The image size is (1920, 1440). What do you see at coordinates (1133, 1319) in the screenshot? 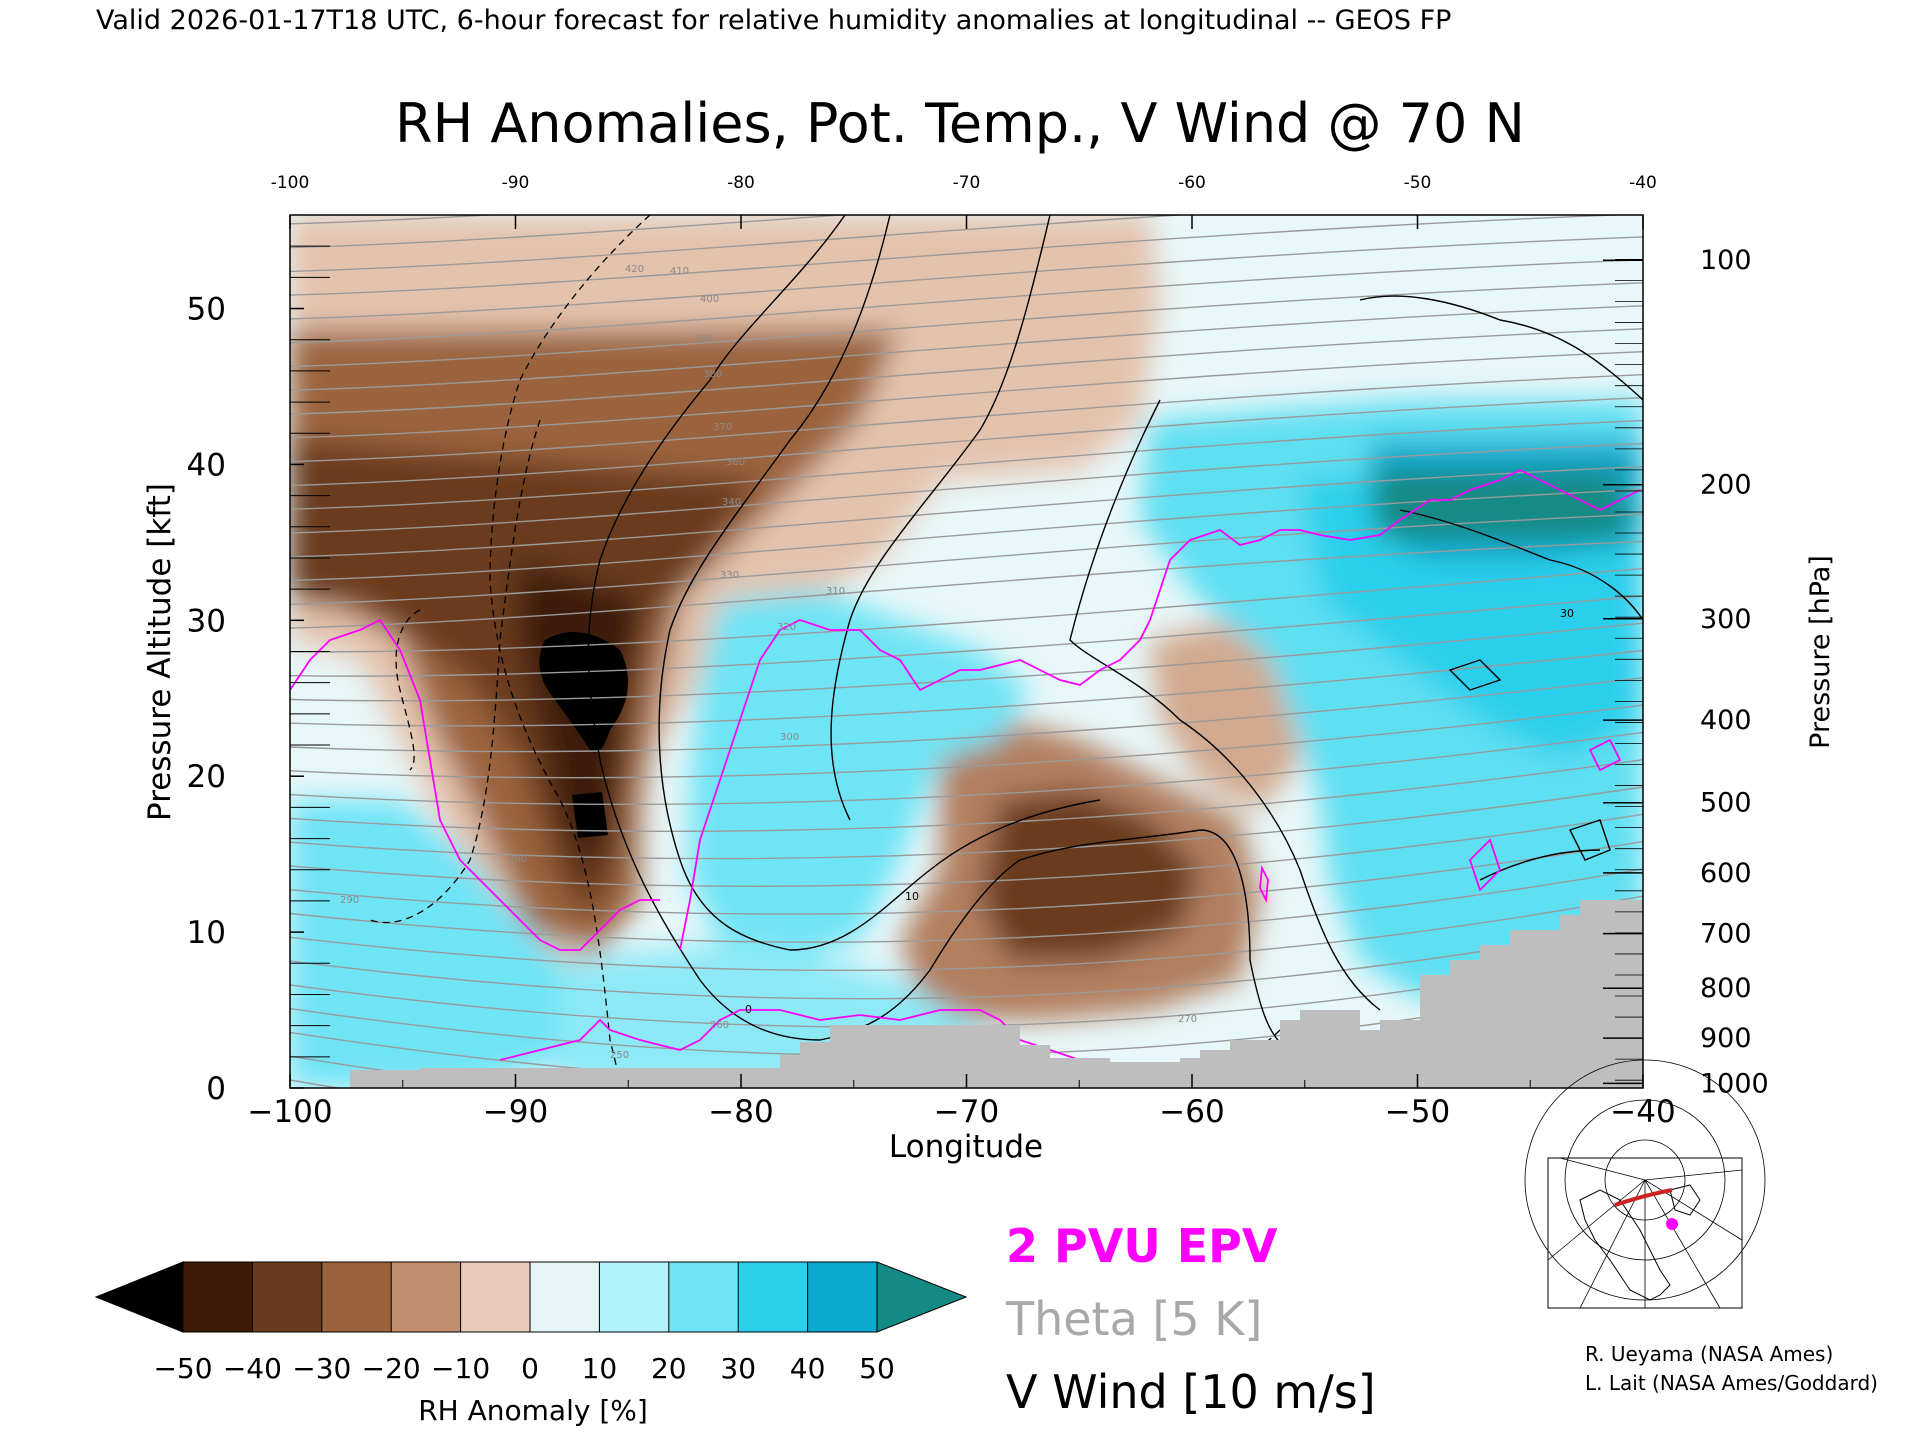
I see `legend-theta: Theta [5 K]` at bounding box center [1133, 1319].